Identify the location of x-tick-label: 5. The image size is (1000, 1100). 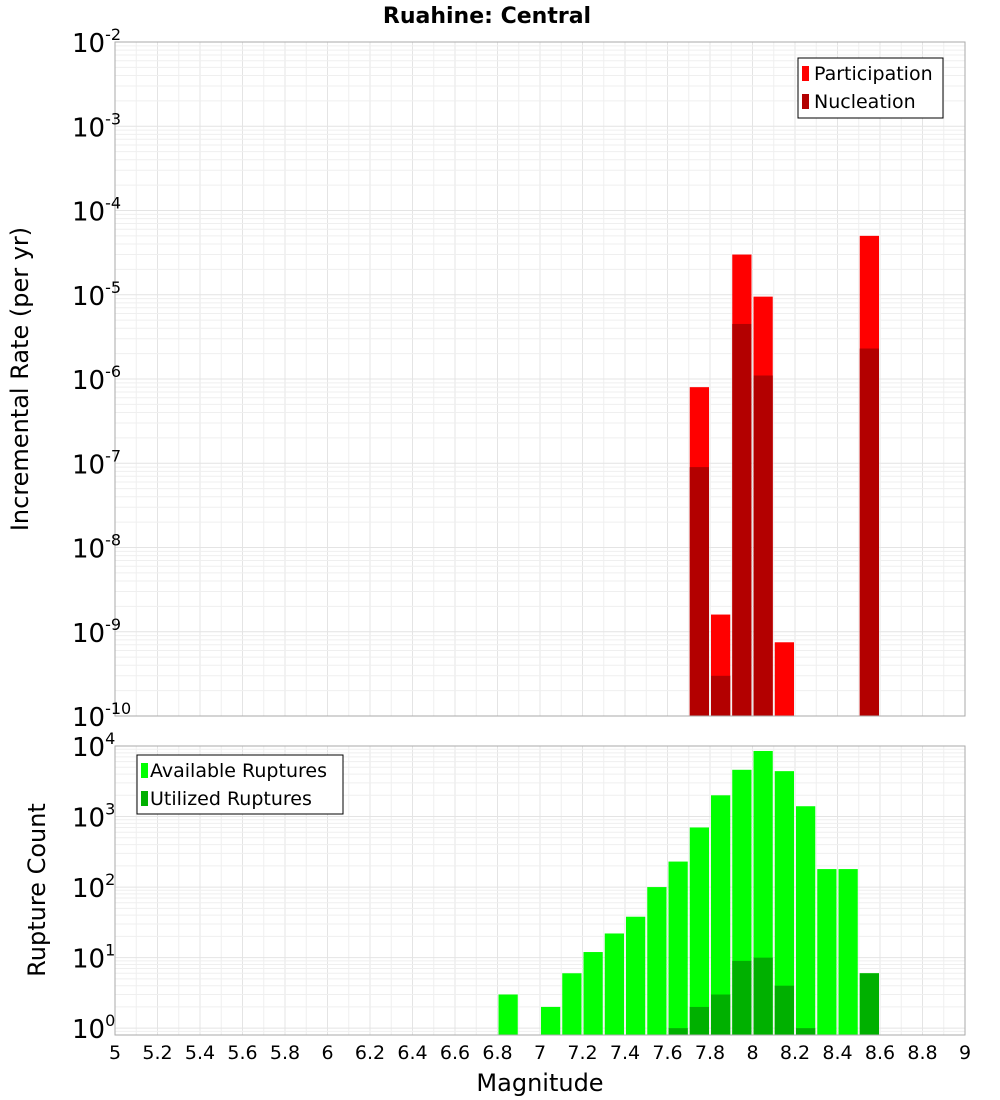
(115, 1053).